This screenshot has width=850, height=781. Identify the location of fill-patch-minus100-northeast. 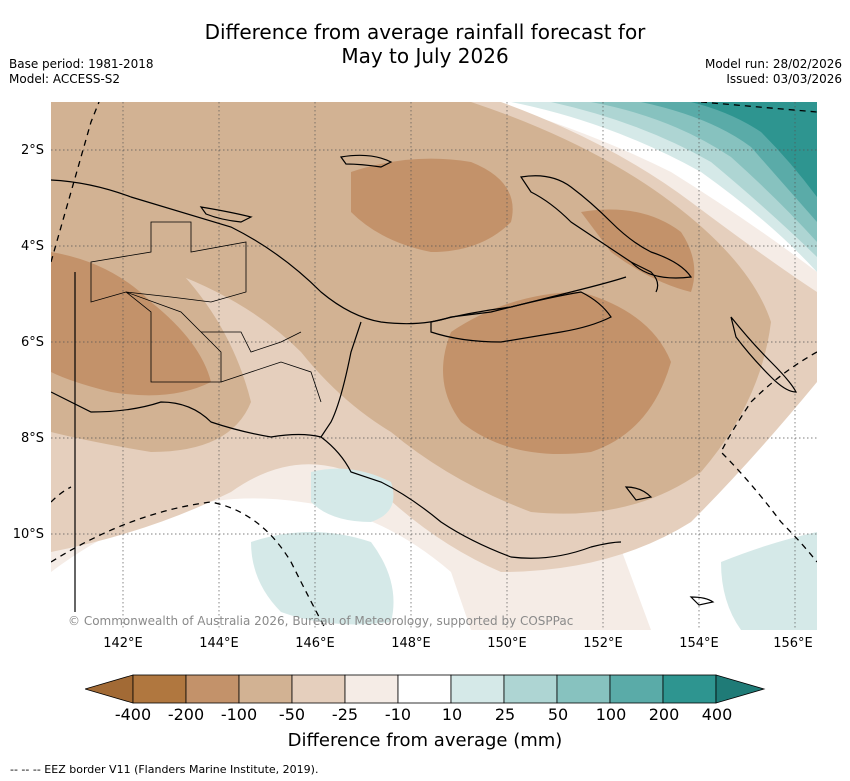
(638, 250).